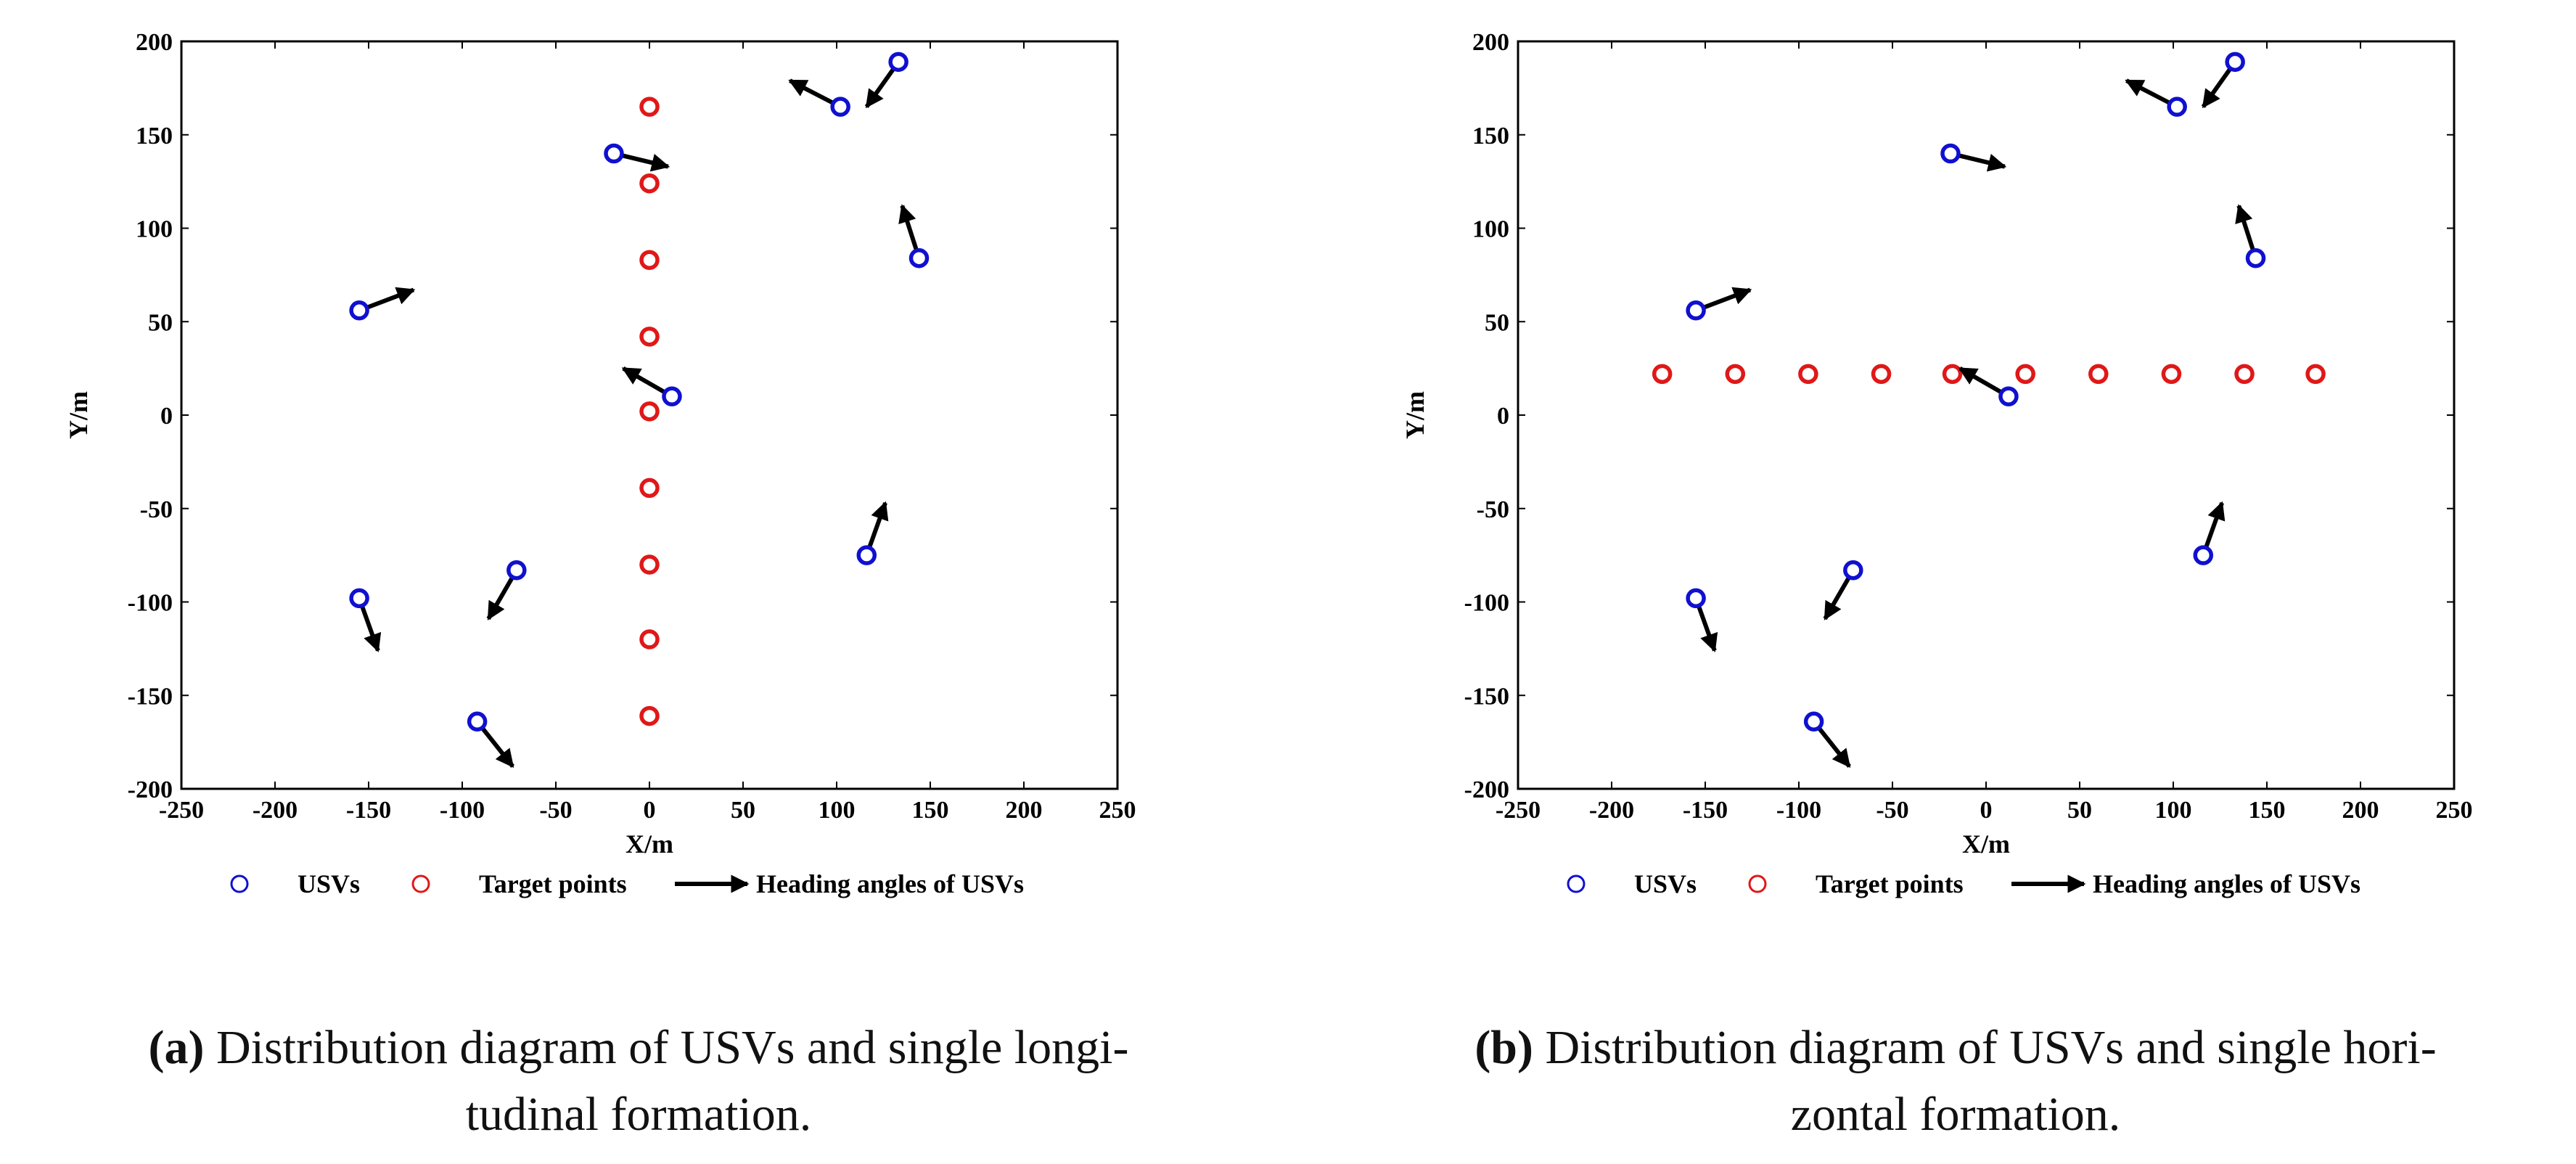 The image size is (2576, 1164). Describe the element at coordinates (150, 603) in the screenshot. I see `y-tick-label-a-2: -100` at that location.